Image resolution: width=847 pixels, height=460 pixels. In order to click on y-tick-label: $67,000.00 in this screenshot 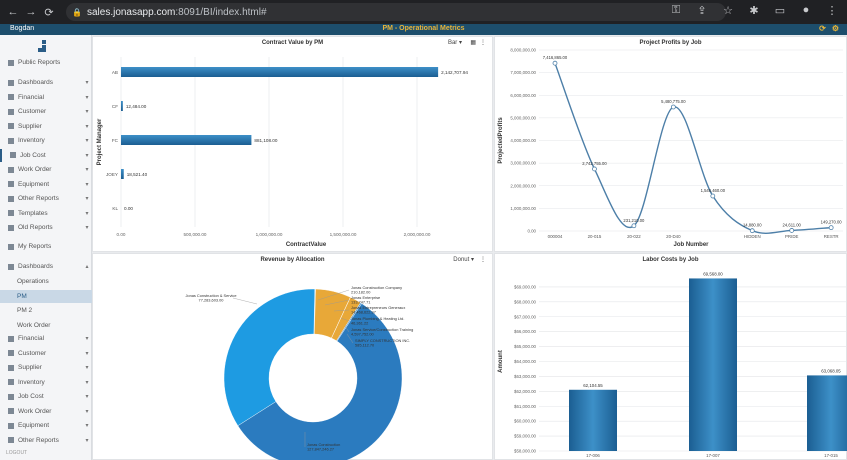, I will do `click(525, 316)`.